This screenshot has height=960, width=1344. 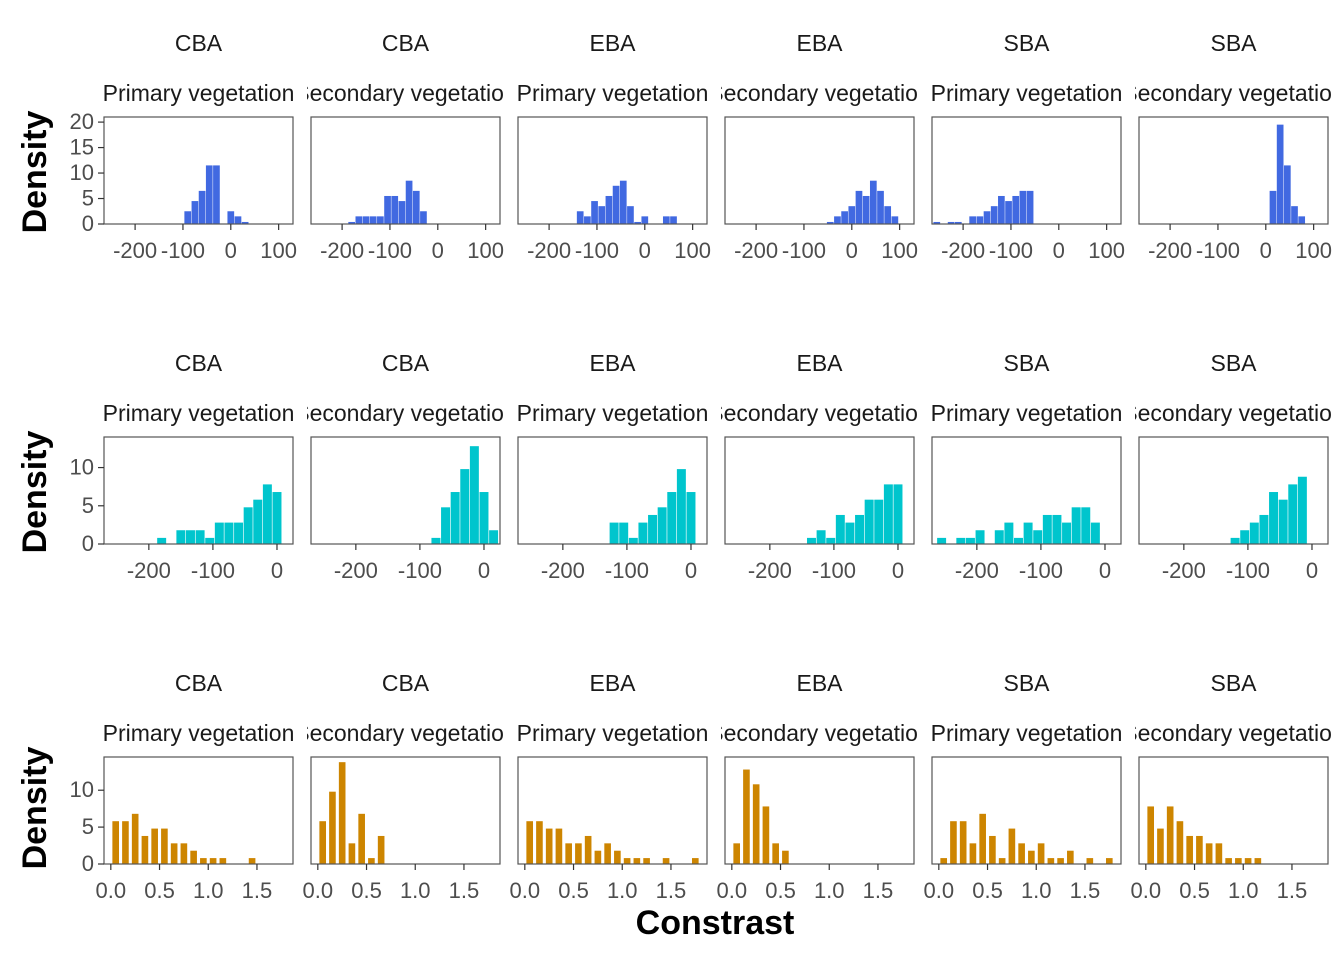 I want to click on y-axis-title-row-3: Density, so click(x=35, y=808).